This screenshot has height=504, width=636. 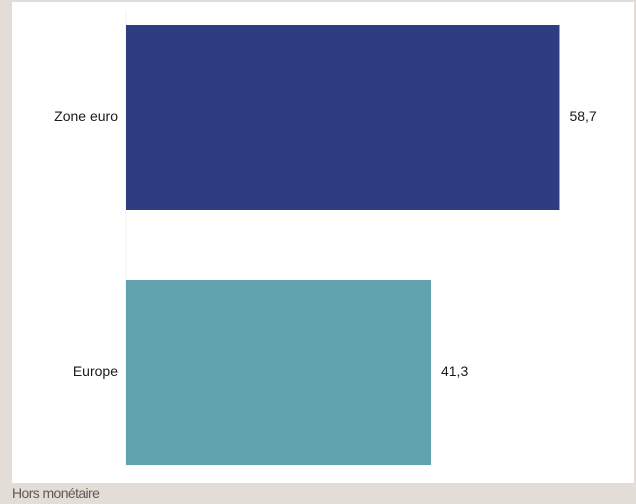 I want to click on category-label-zone-euro: Zone euro, so click(x=86, y=116).